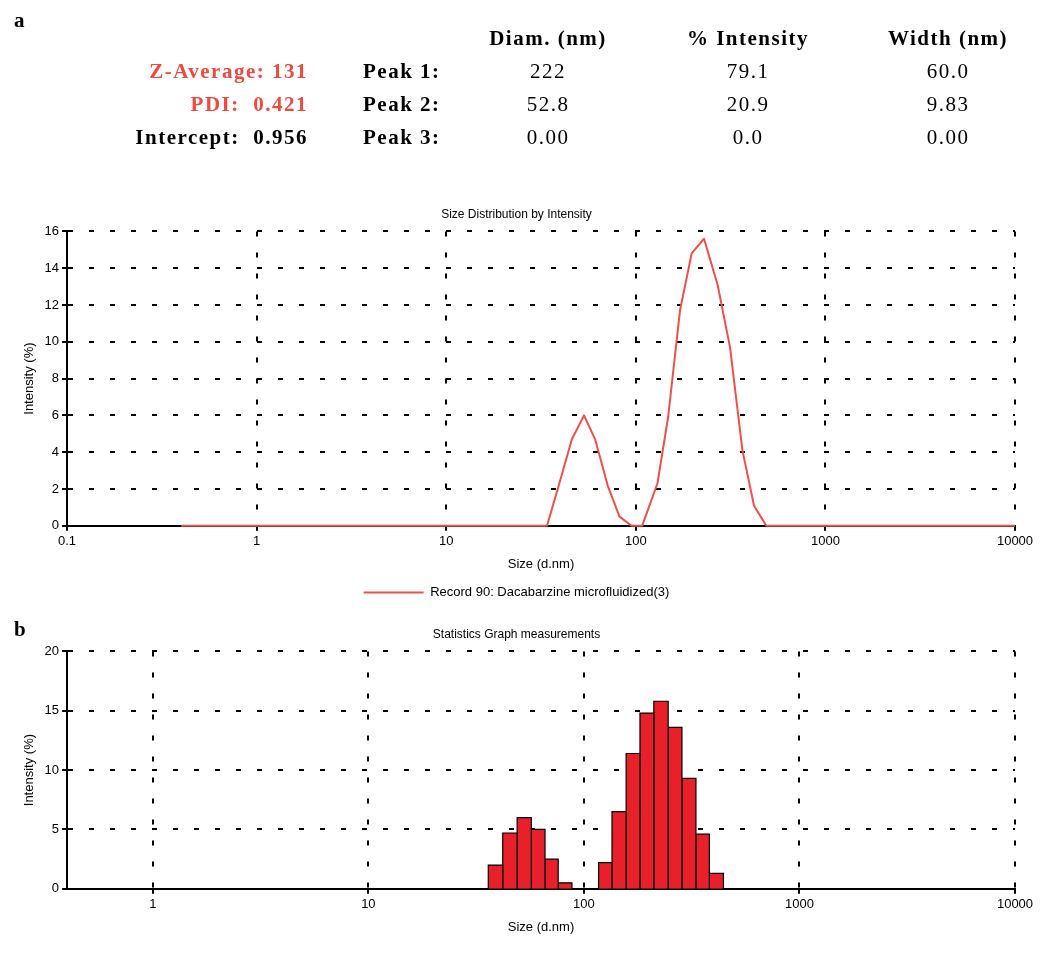 This screenshot has height=973, width=1053. Describe the element at coordinates (55, 451) in the screenshot. I see `y-tick-label: 4` at that location.